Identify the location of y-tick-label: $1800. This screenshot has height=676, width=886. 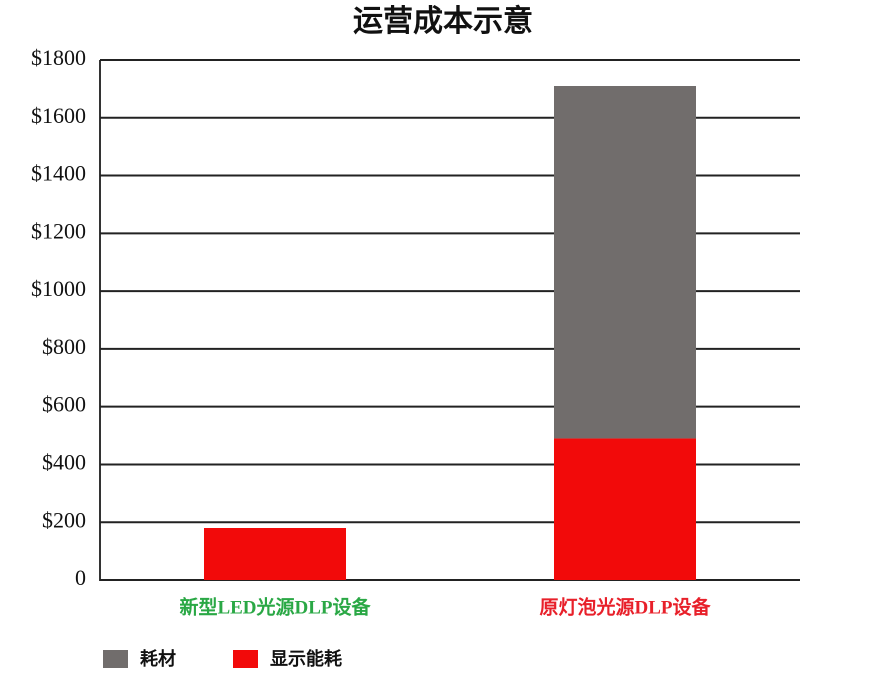
(58, 57).